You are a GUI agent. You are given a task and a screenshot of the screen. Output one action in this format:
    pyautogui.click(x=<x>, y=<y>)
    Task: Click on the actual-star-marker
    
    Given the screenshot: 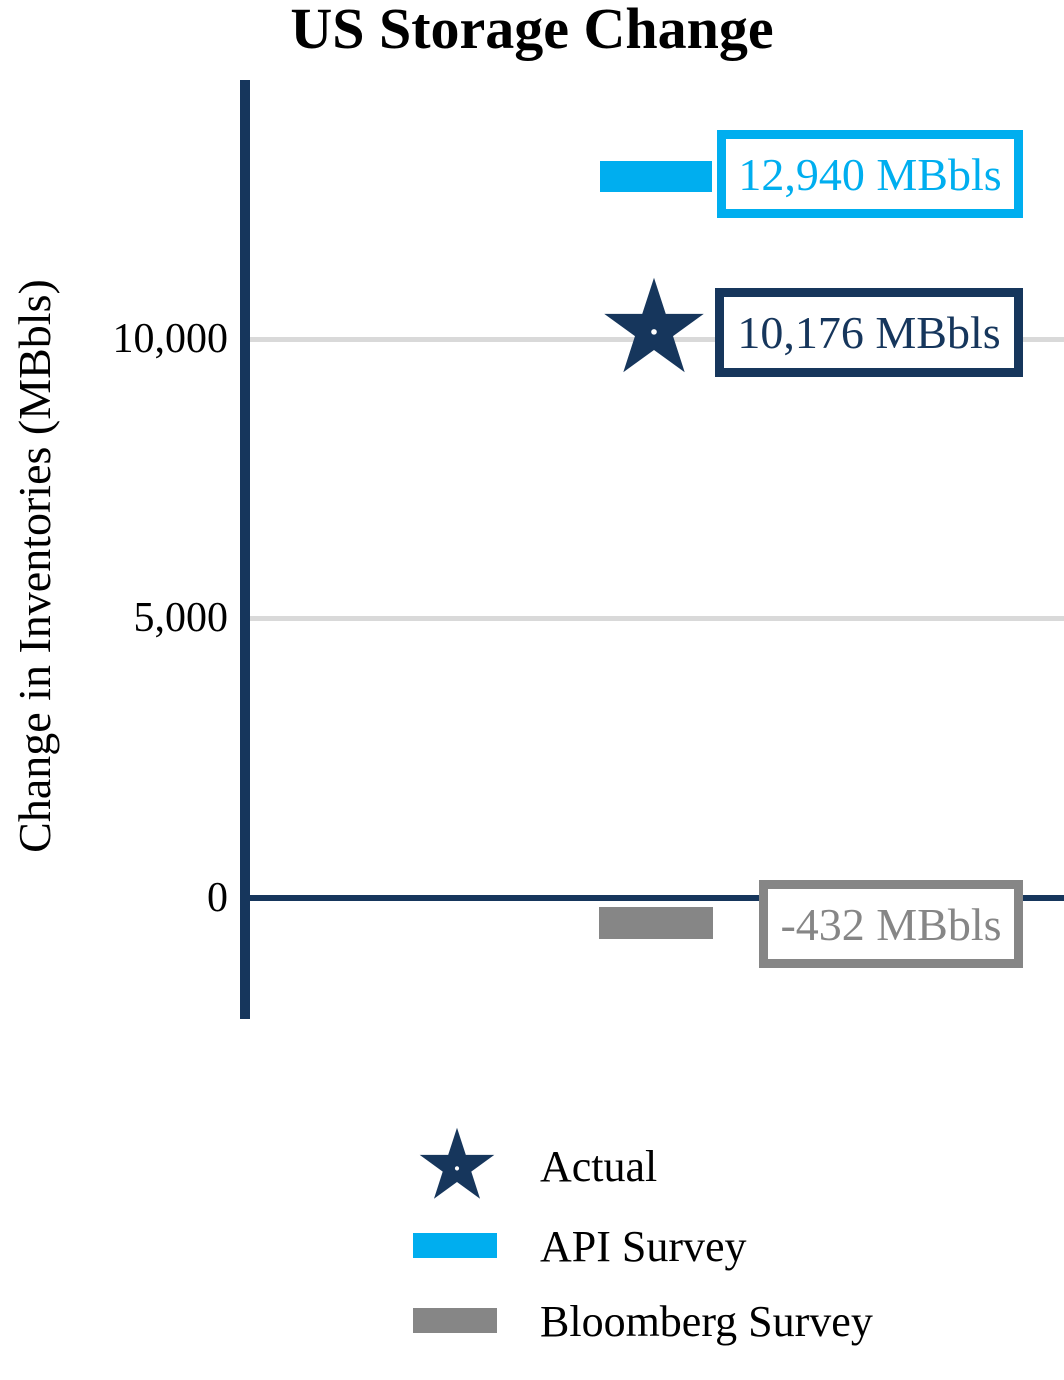 What is the action you would take?
    pyautogui.click(x=654, y=325)
    